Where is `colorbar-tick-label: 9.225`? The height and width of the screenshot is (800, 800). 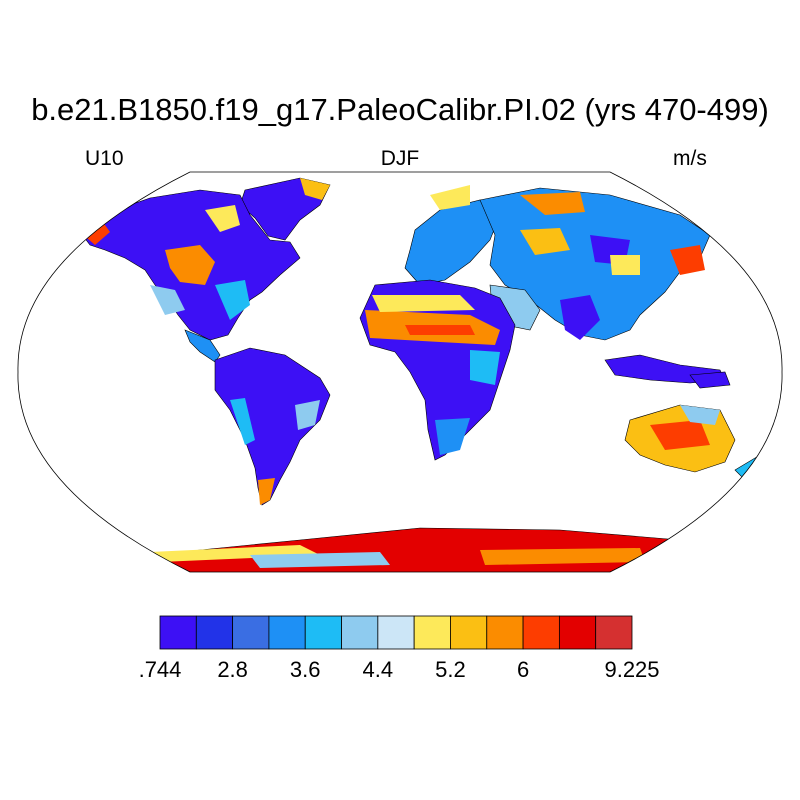 colorbar-tick-label: 9.225 is located at coordinates (632, 669).